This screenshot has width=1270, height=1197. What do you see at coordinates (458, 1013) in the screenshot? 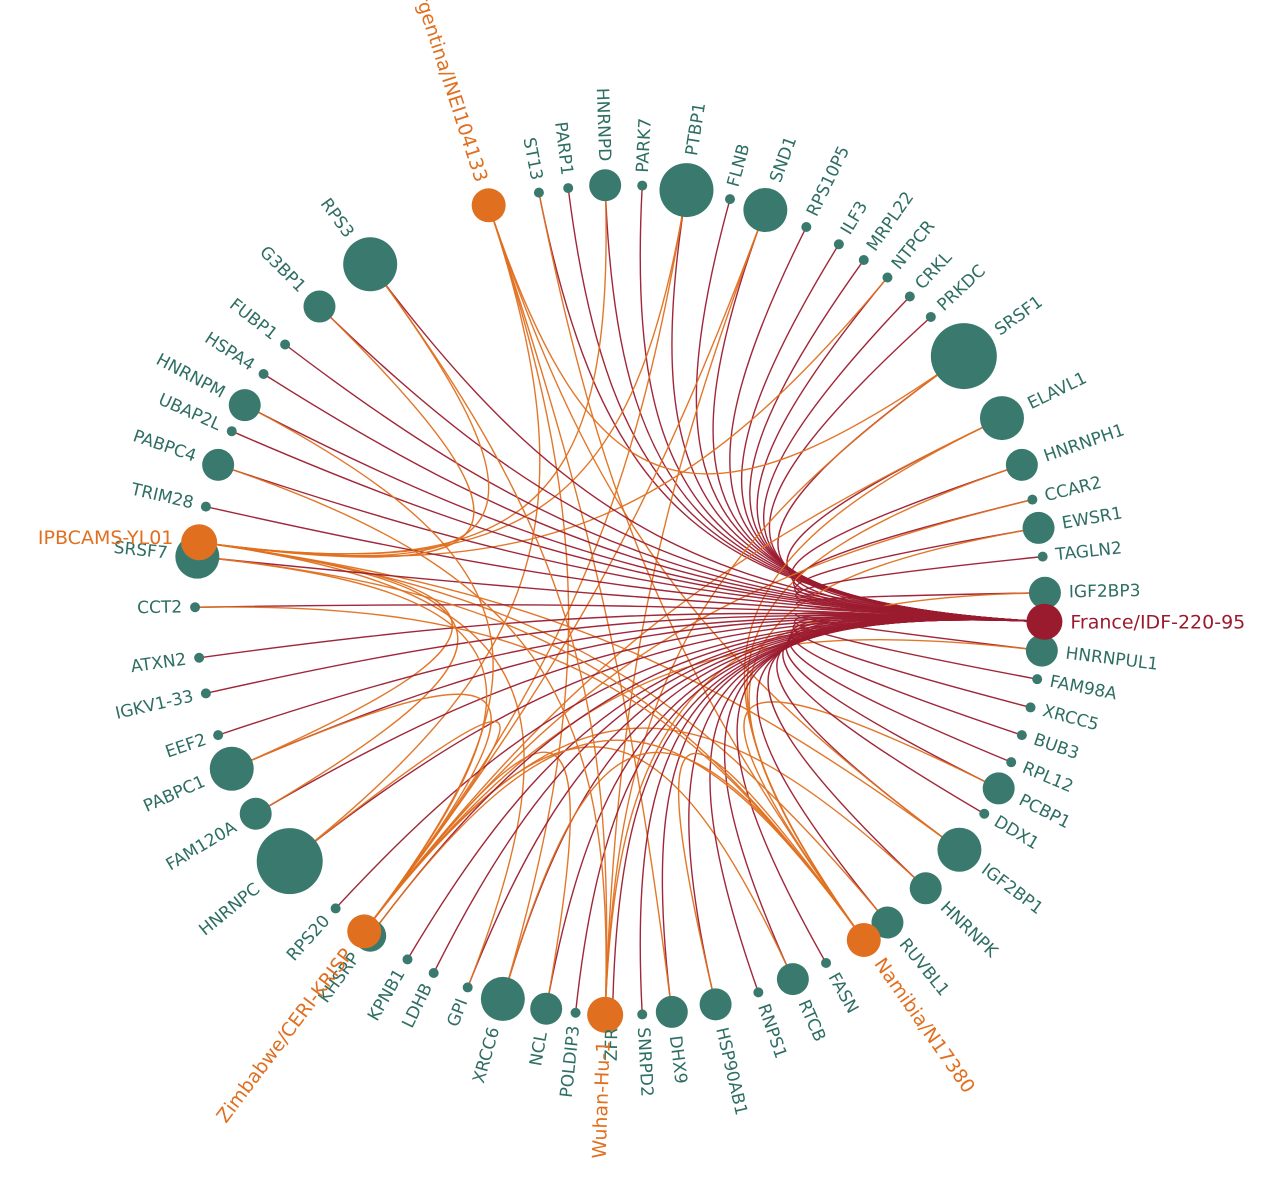
I see `protein-label: GPI` at bounding box center [458, 1013].